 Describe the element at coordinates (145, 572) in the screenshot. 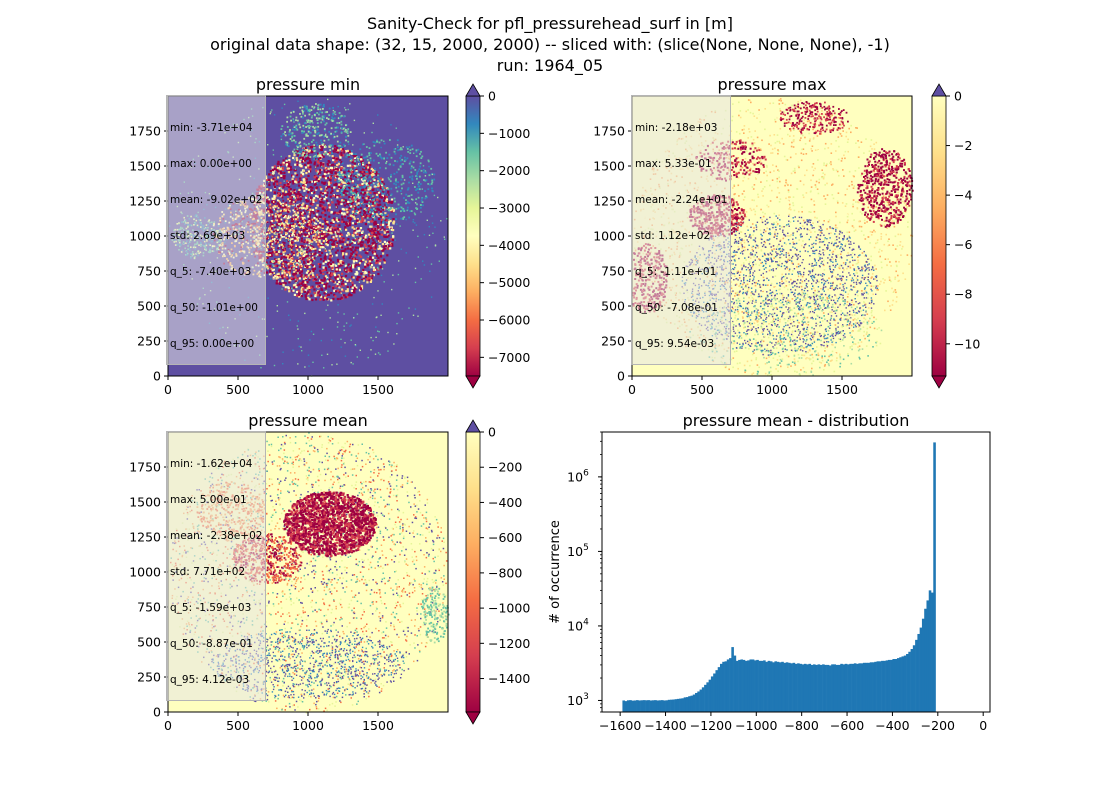

I see `y-tick-label: 1000` at that location.